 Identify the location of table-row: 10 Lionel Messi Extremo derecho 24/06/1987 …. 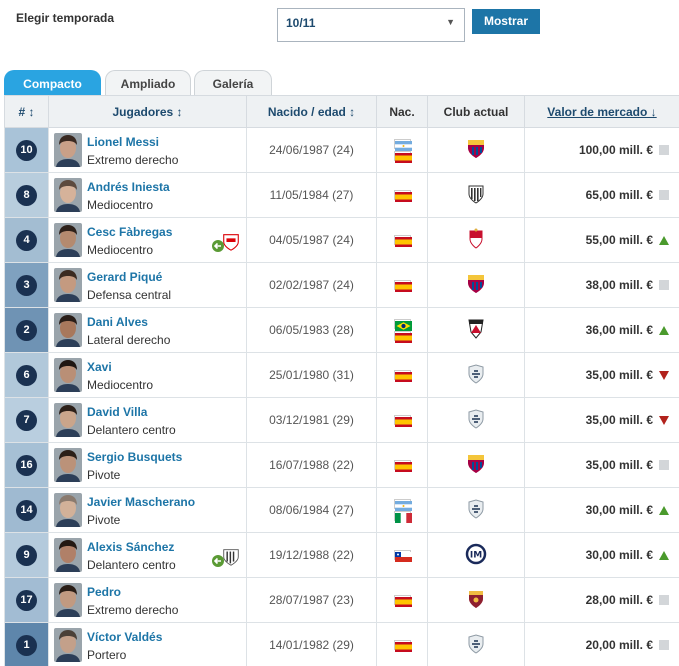
(341, 150).